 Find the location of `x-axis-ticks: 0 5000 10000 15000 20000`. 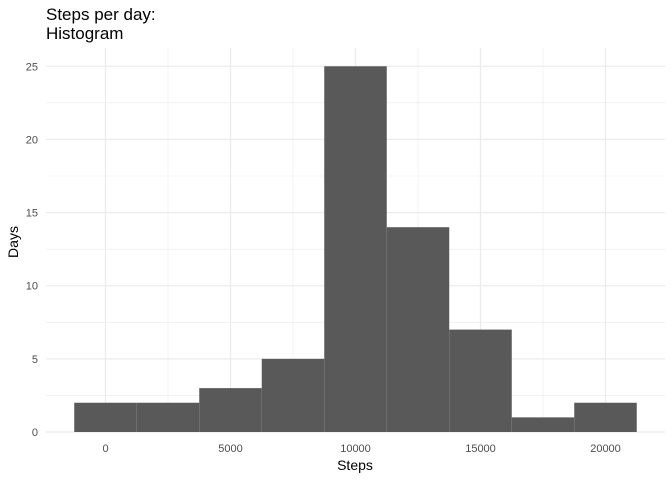

x-axis-ticks: 0 5000 10000 15000 20000 is located at coordinates (361, 449).